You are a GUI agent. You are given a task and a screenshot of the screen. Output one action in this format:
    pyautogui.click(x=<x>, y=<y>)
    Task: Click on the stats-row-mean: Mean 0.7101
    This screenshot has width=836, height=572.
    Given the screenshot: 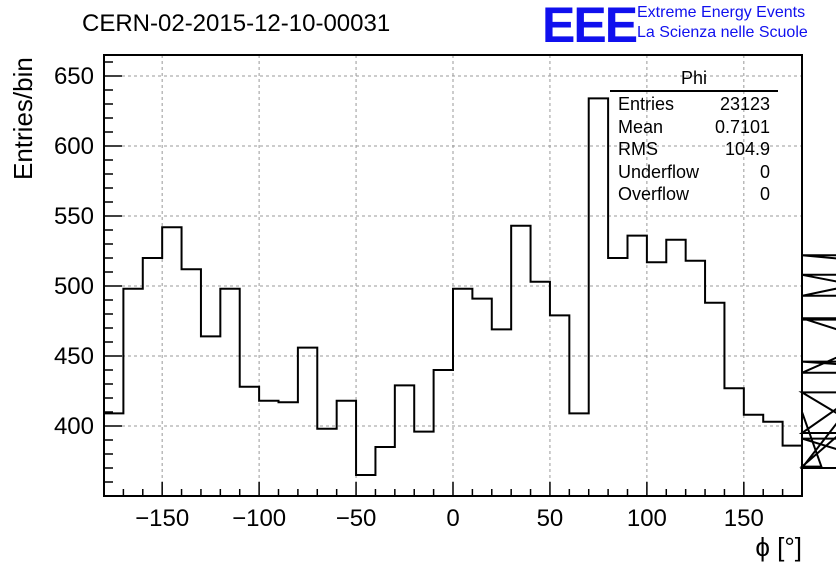 What is the action you would take?
    pyautogui.click(x=694, y=128)
    